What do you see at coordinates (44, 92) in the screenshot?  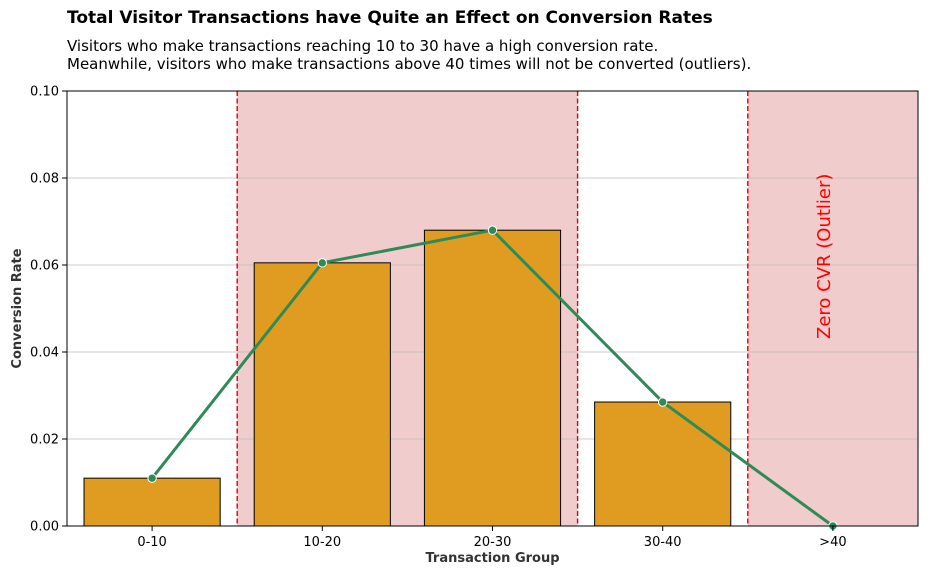 I see `y-tick-label: 0.10` at bounding box center [44, 92].